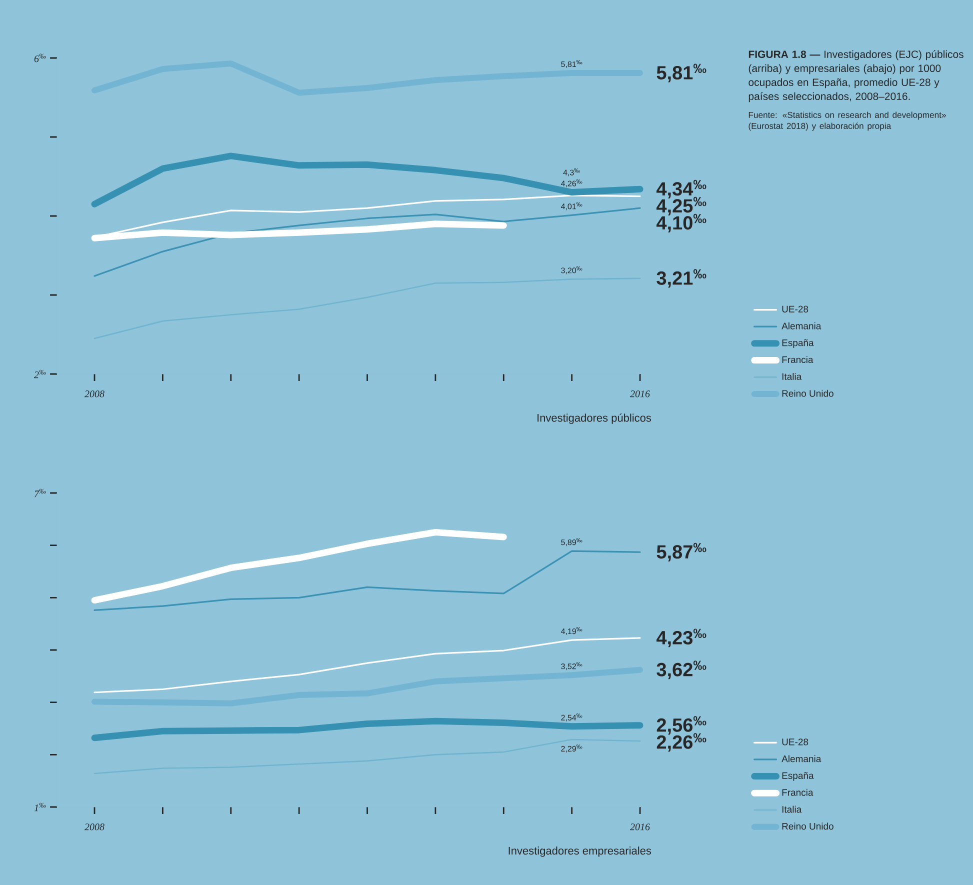 The height and width of the screenshot is (885, 973). What do you see at coordinates (571, 270) in the screenshot?
I see `data-label: 3,20$^{‰}$` at bounding box center [571, 270].